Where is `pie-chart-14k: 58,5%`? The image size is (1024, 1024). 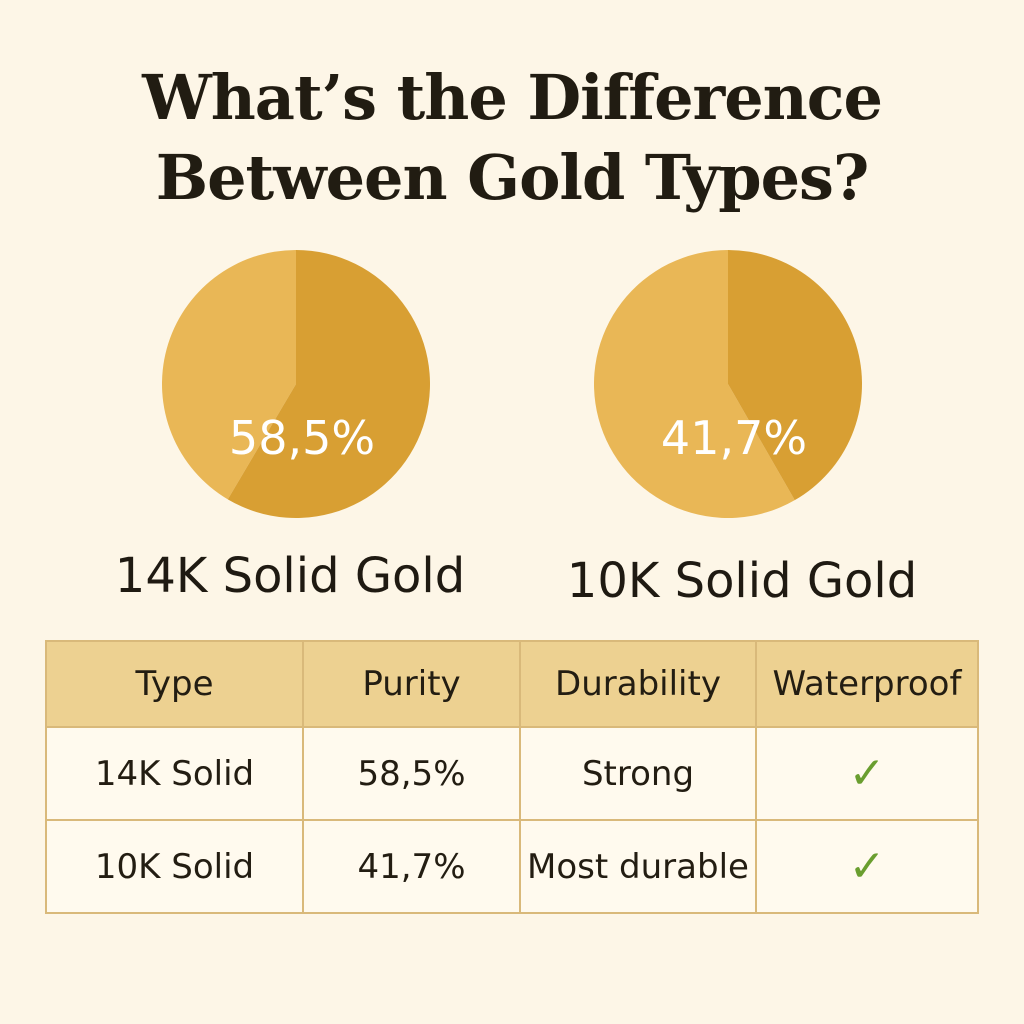 pie-chart-14k: 58,5% is located at coordinates (296, 384).